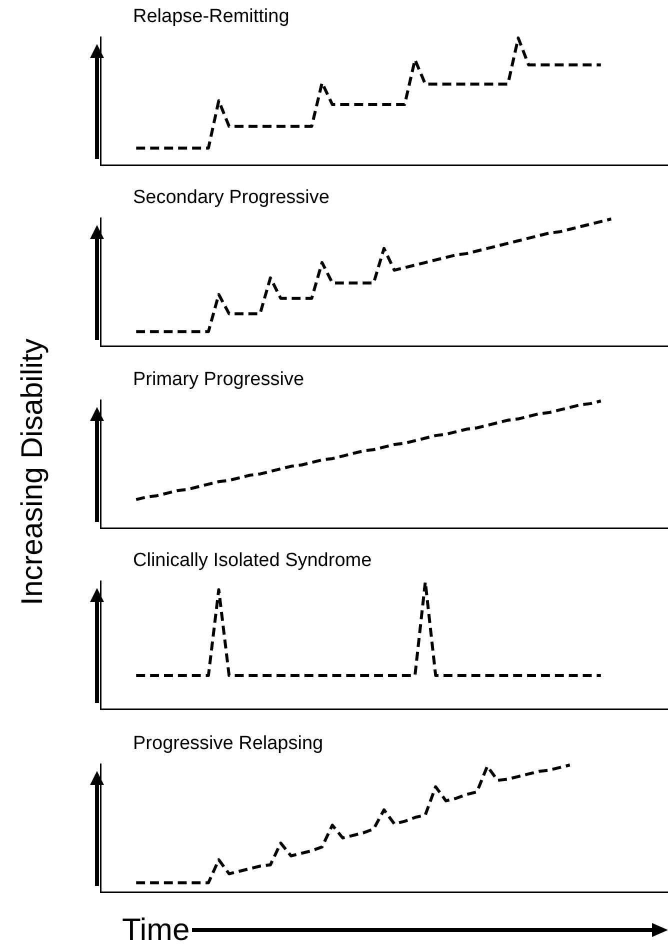  I want to click on chart-title: Progressive Relapsing, so click(228, 744).